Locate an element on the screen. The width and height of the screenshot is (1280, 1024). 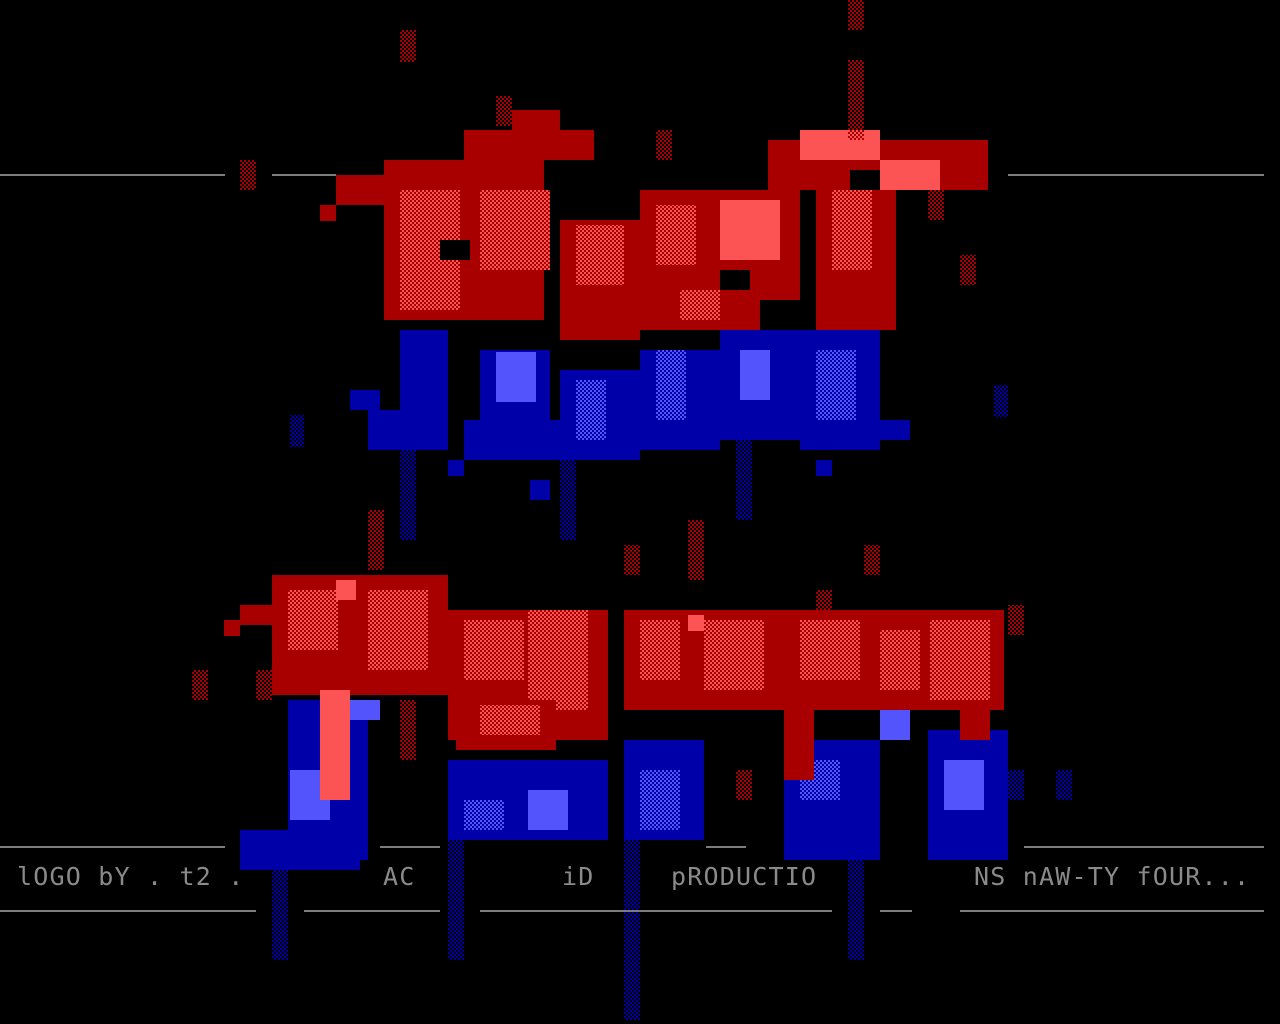
rule-credits-top-mid is located at coordinates (410, 847).